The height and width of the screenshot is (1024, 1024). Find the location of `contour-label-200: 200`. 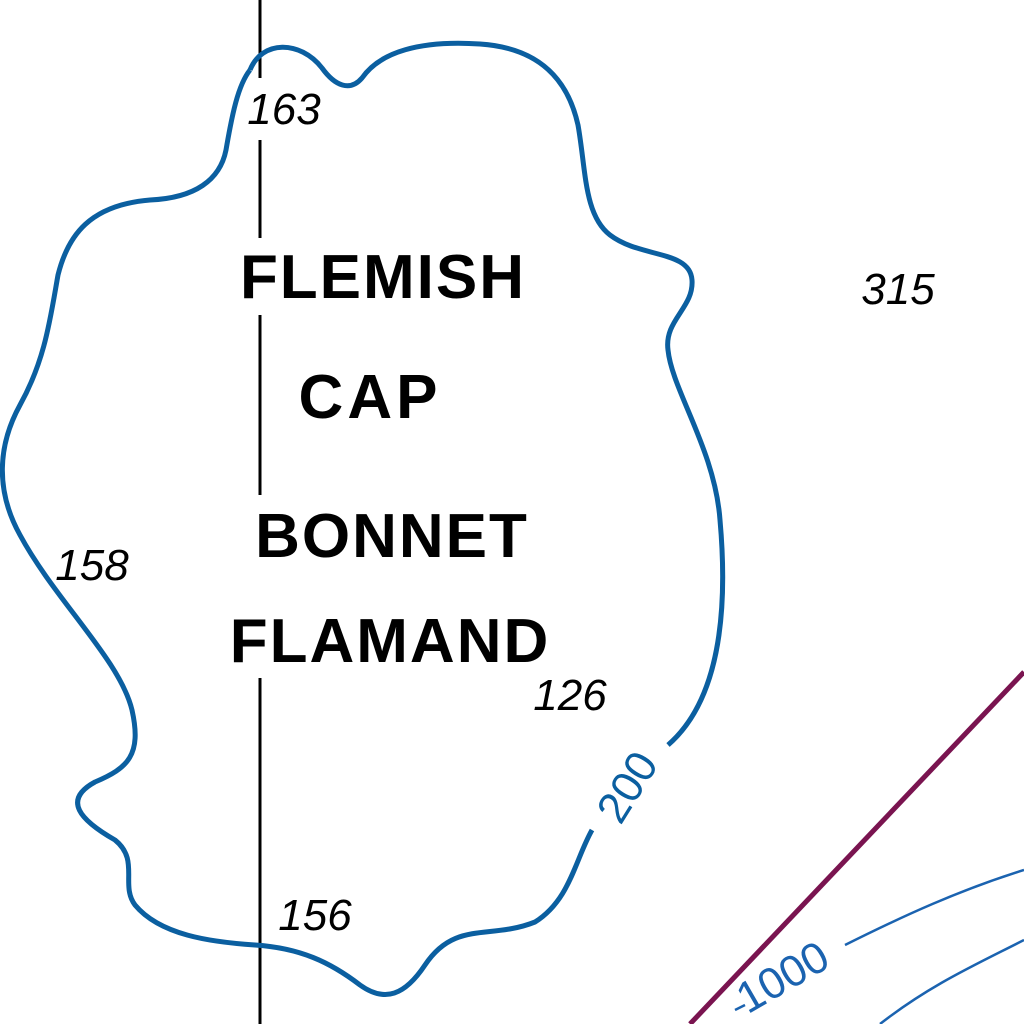

contour-label-200: 200 is located at coordinates (627, 787).